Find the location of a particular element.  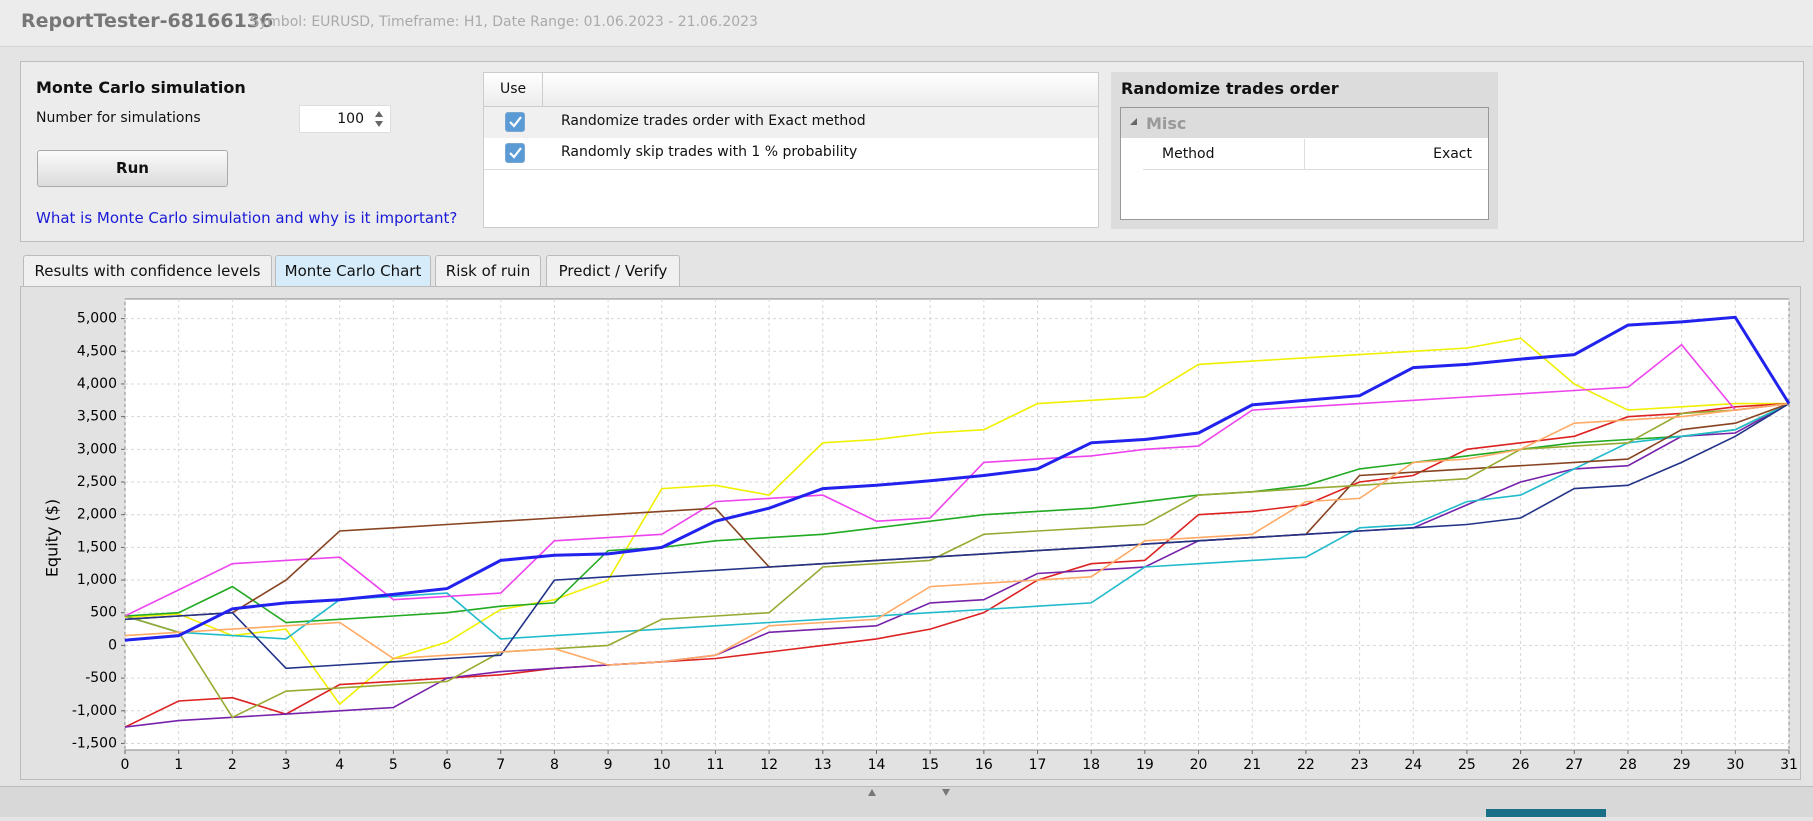

x-tick-label: 31 is located at coordinates (1789, 765).